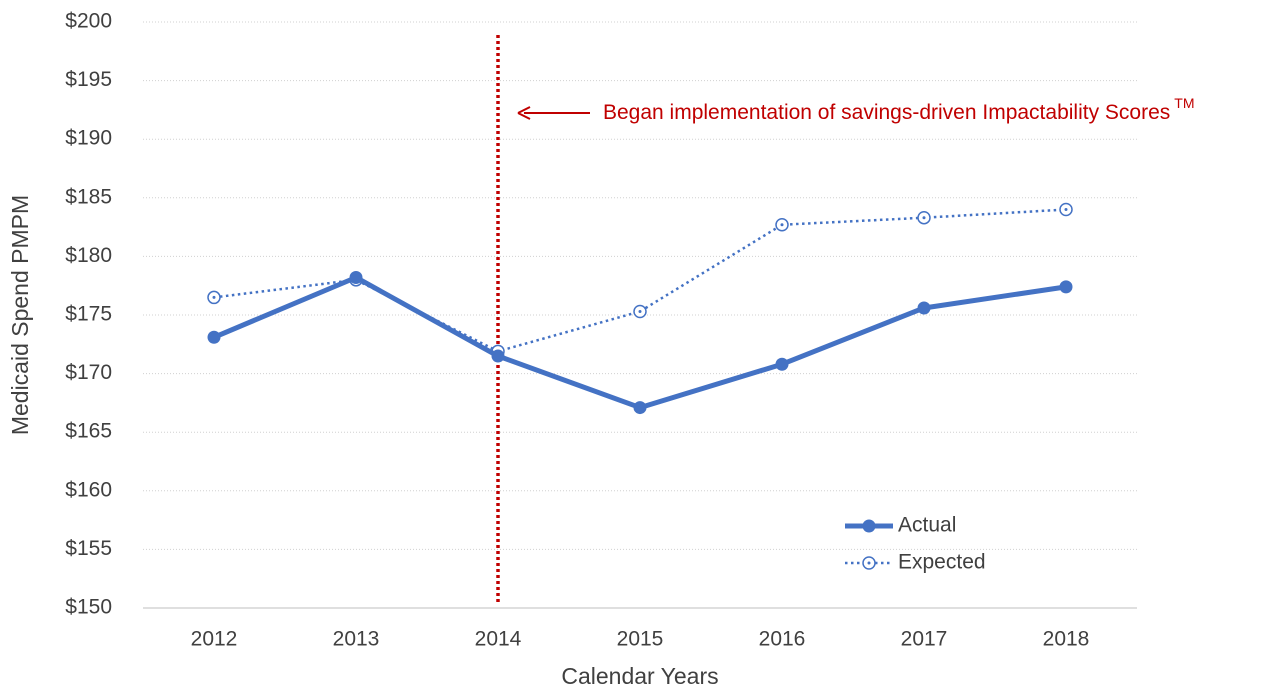 The width and height of the screenshot is (1266, 689). I want to click on y-tick-label: $200, so click(88, 21).